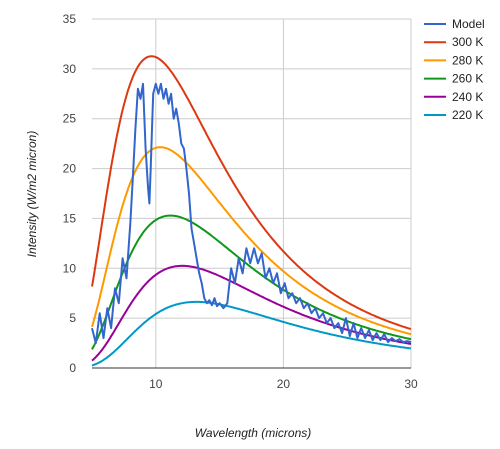 The width and height of the screenshot is (500, 449). What do you see at coordinates (454, 69) in the screenshot?
I see `legend: Model 300 K 280 K 260 K 240 K 220 K` at bounding box center [454, 69].